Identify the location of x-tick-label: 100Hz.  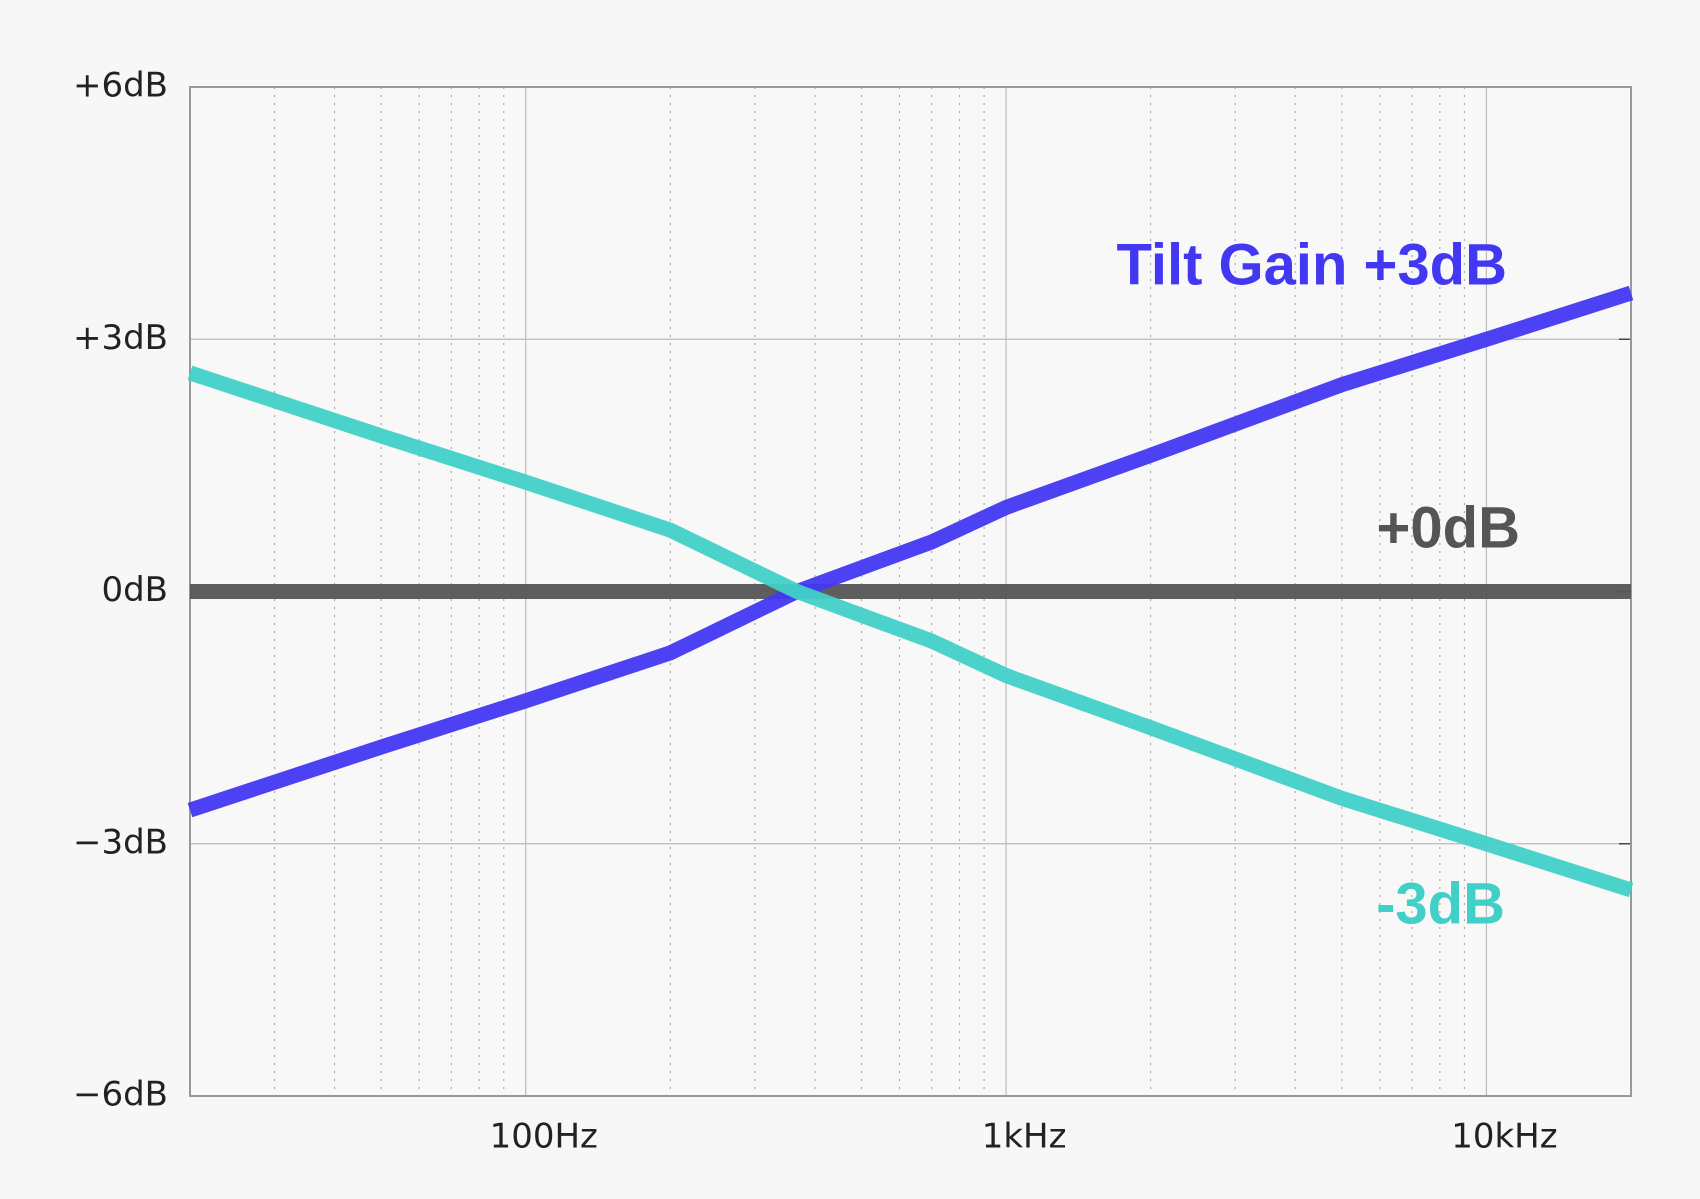
(544, 1137).